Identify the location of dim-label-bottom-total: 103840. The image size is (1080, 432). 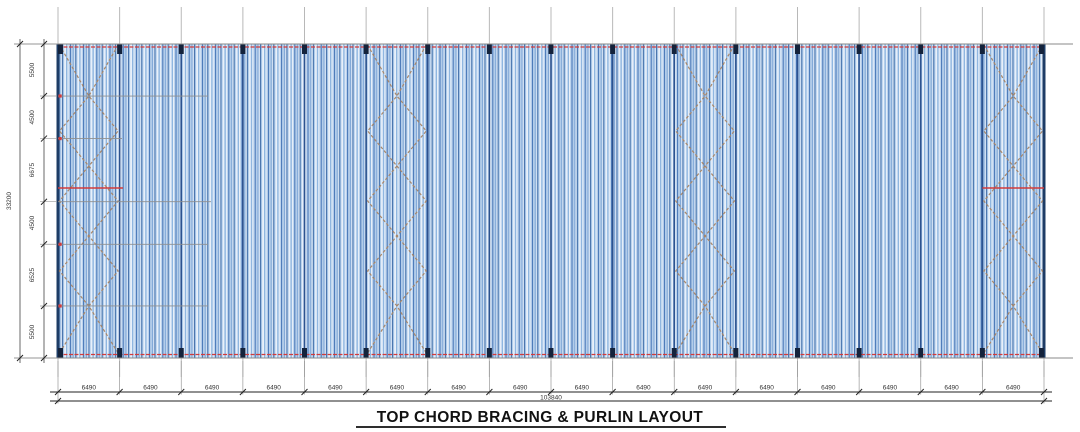
(551, 398).